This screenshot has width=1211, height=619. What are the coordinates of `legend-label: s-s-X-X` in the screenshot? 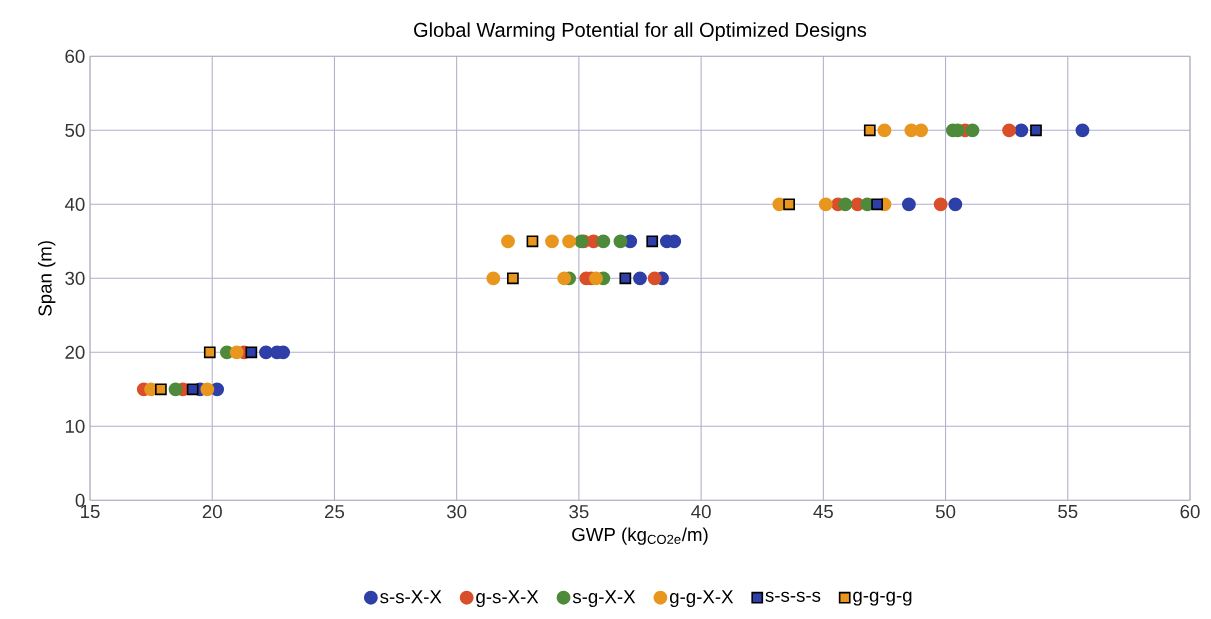 It's located at (411, 597).